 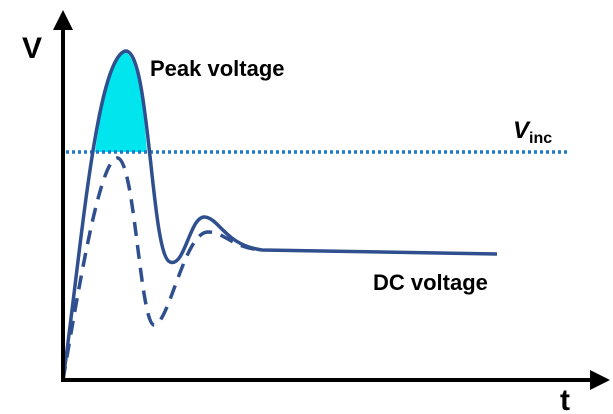 What do you see at coordinates (522, 130) in the screenshot?
I see `threshold-symbol: V` at bounding box center [522, 130].